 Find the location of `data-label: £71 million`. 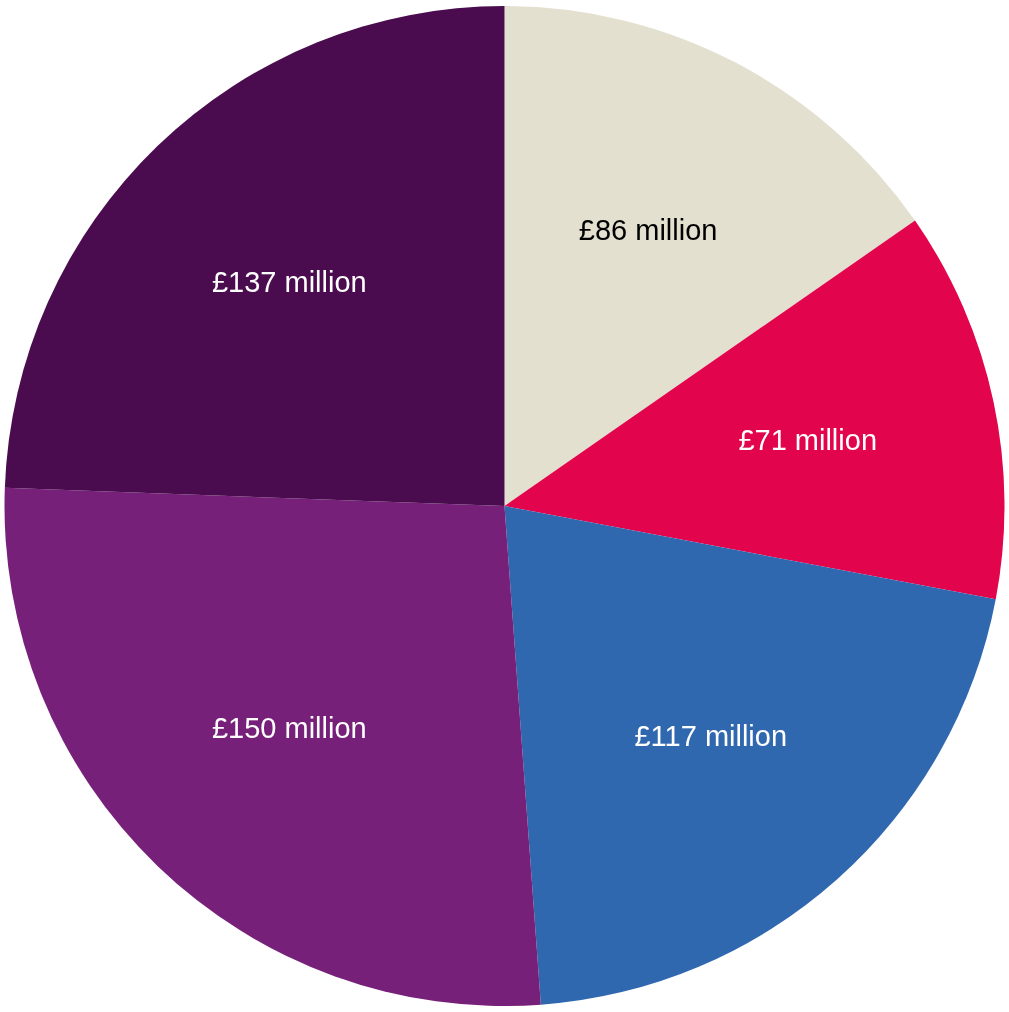

data-label: £71 million is located at coordinates (808, 440).